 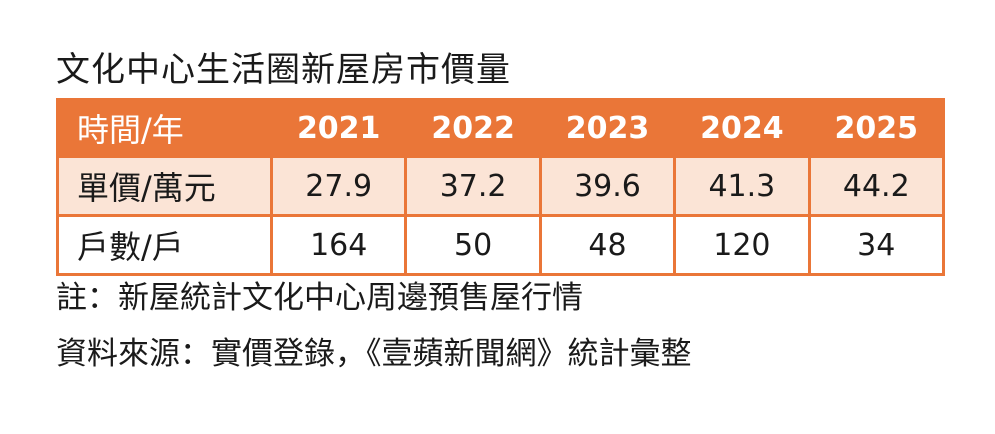 I want to click on header-label-cell: 時間/年, so click(x=164, y=128).